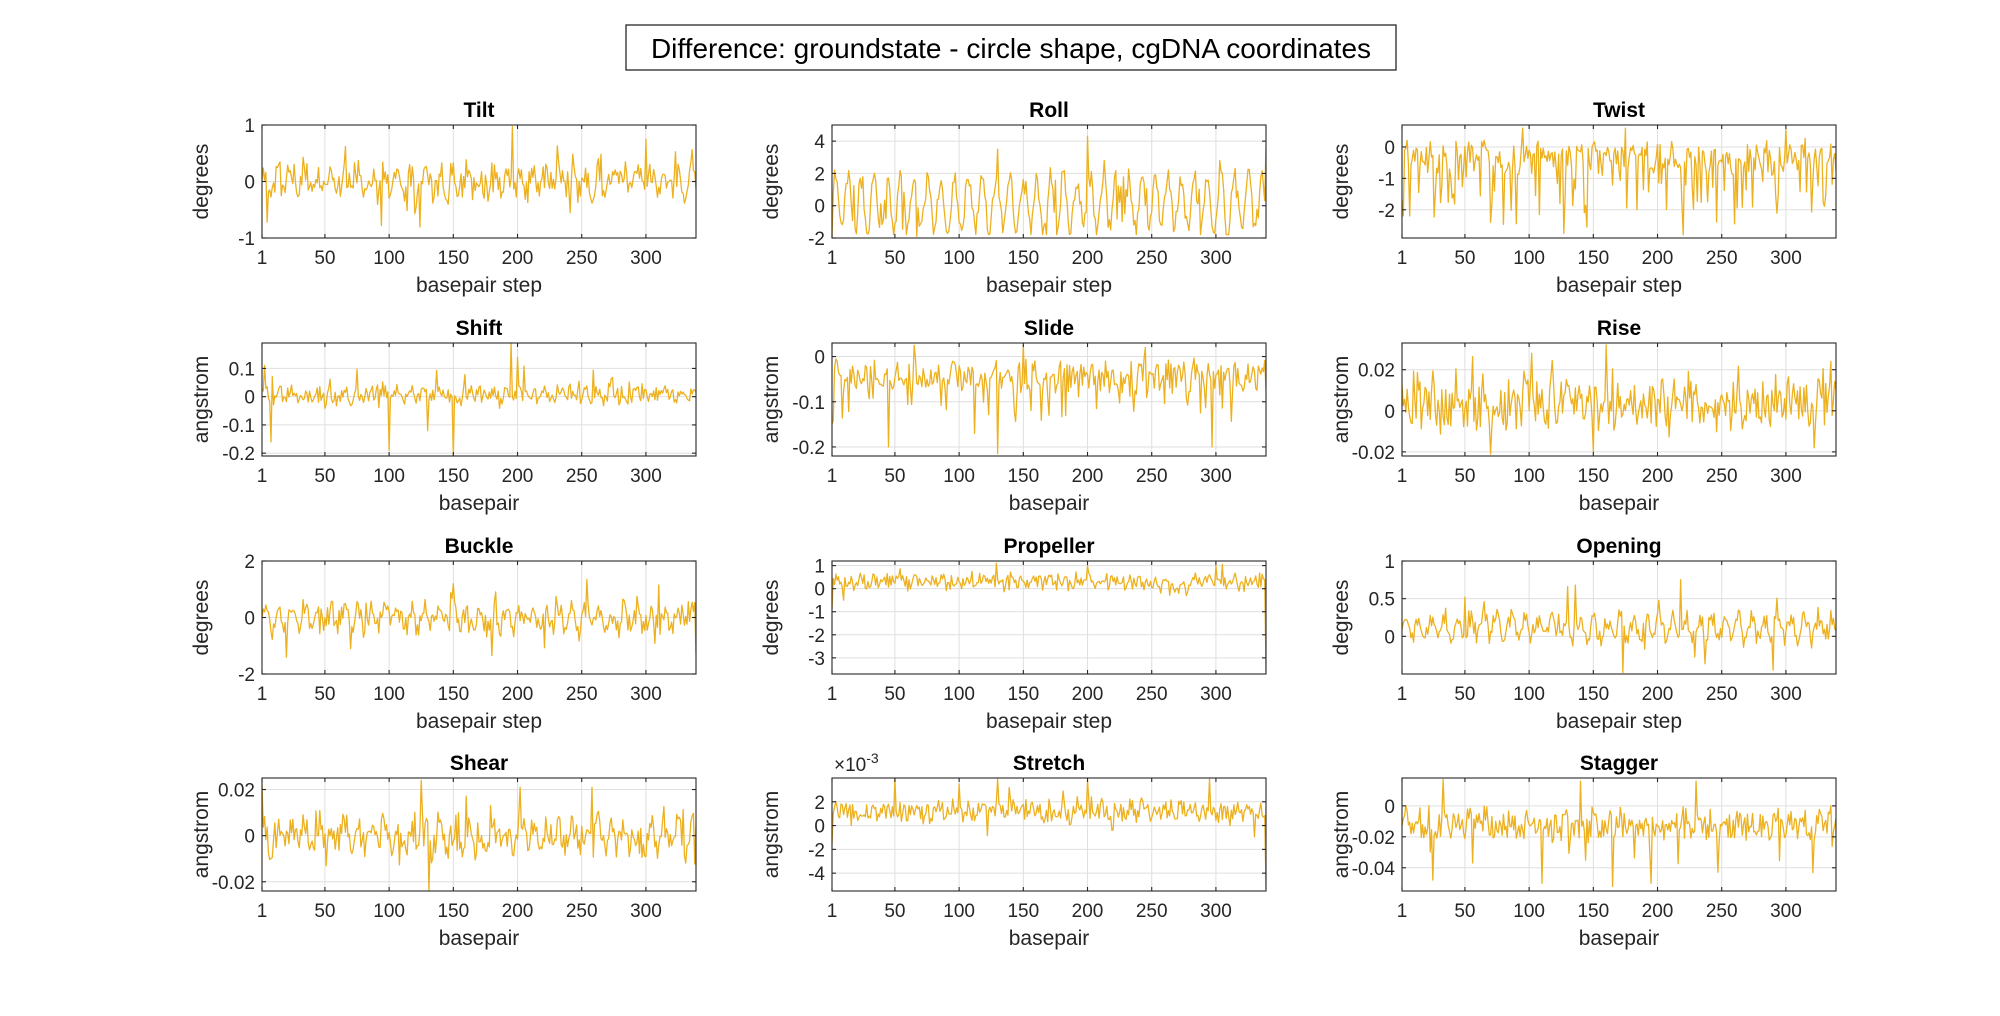  Describe the element at coordinates (1619, 181) in the screenshot. I see `axes-frame-twist` at that location.